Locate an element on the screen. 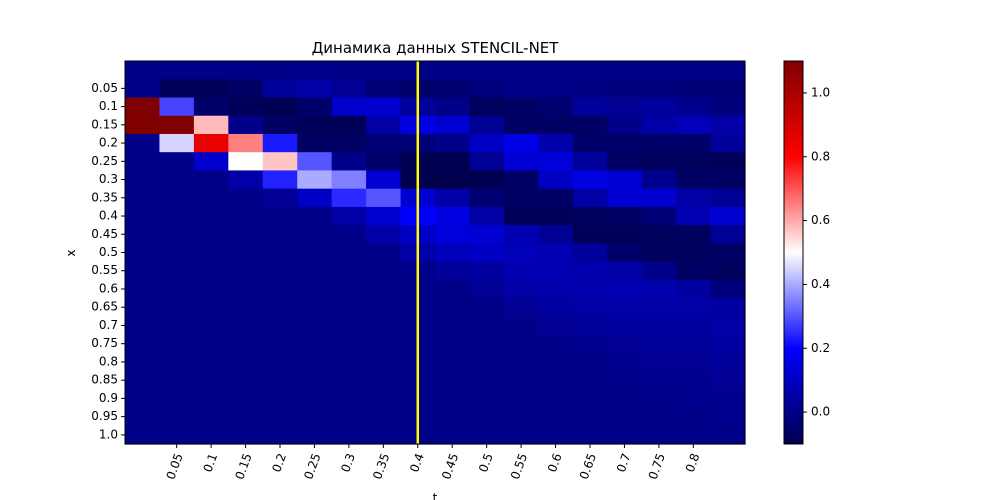  x-tick-label: 0.75 is located at coordinates (657, 466).